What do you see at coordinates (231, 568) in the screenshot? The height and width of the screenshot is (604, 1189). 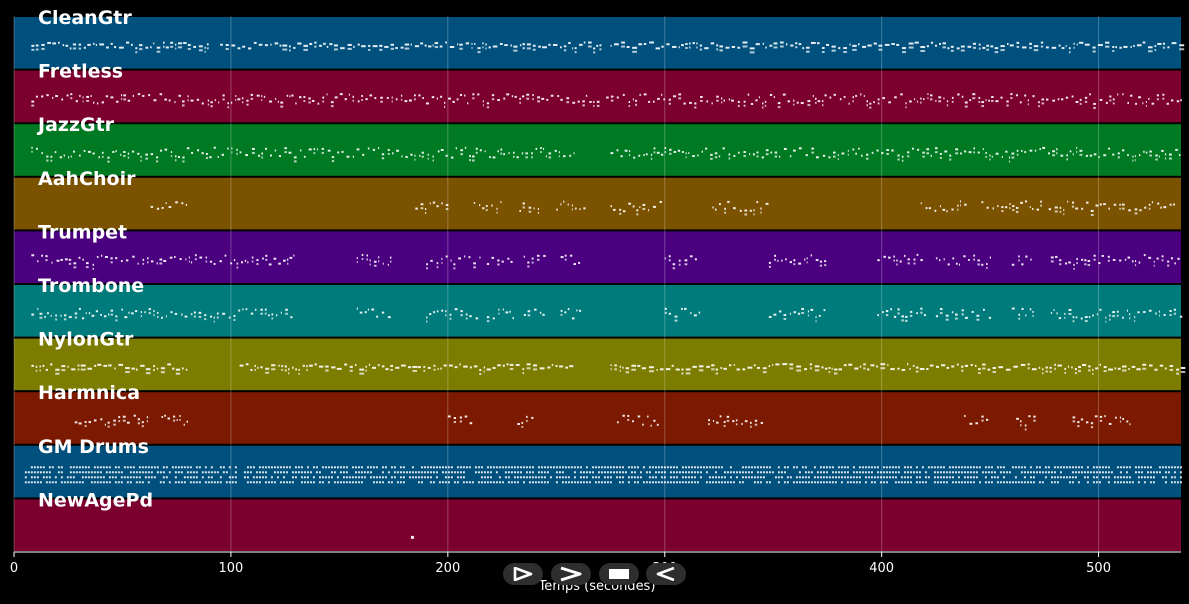 I see `x-tick-label: 100` at bounding box center [231, 568].